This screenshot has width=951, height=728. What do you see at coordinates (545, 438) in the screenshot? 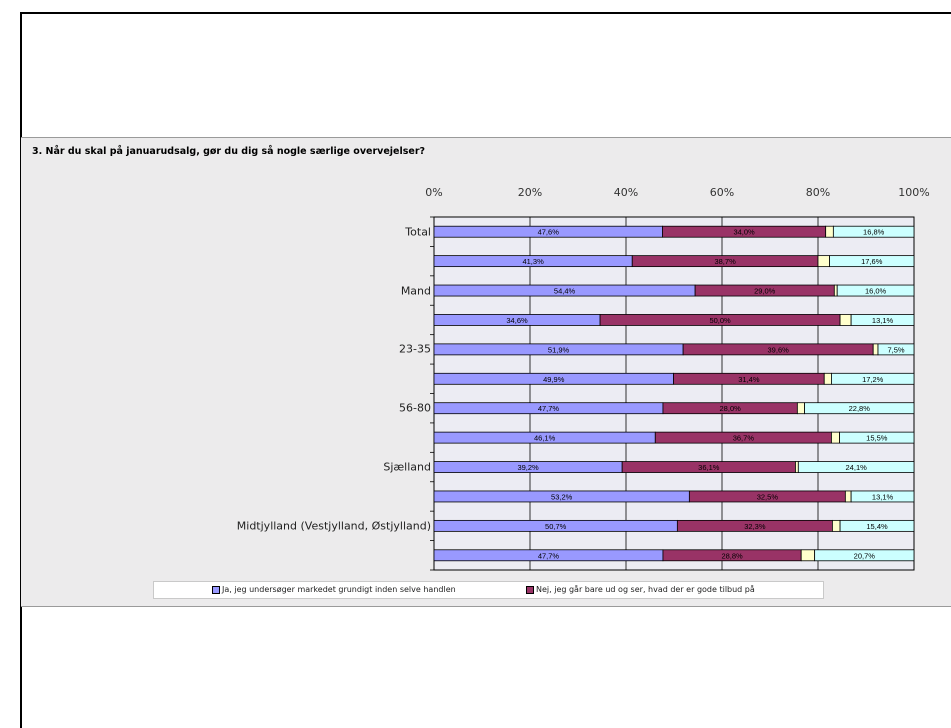
I see `bar-label: 46,1%` at bounding box center [545, 438].